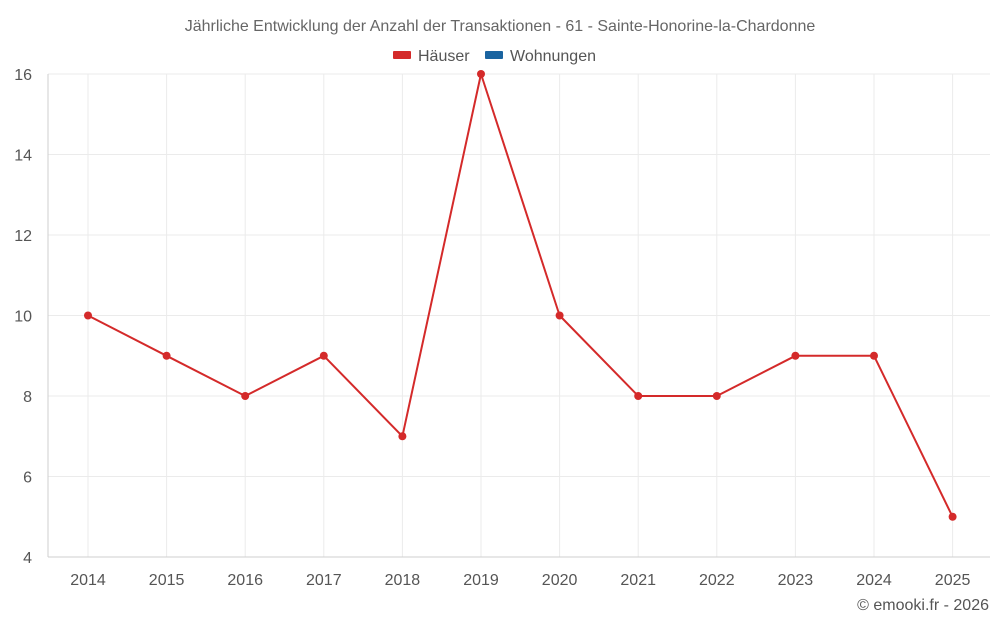 This screenshot has width=1000, height=625. I want to click on legend-swatch-wohnungen, so click(494, 55).